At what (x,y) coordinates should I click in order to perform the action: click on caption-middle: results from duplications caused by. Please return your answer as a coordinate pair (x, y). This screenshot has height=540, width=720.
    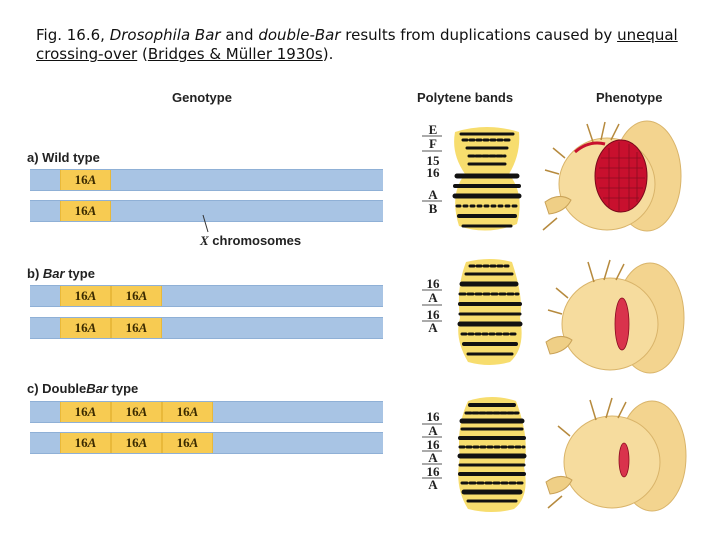
    Looking at the image, I should click on (479, 35).